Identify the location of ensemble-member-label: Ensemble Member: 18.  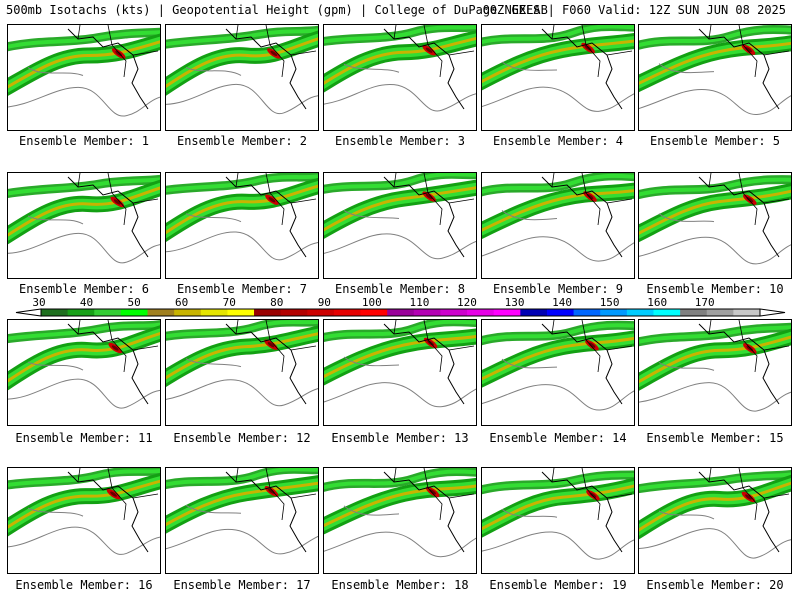
(400, 585).